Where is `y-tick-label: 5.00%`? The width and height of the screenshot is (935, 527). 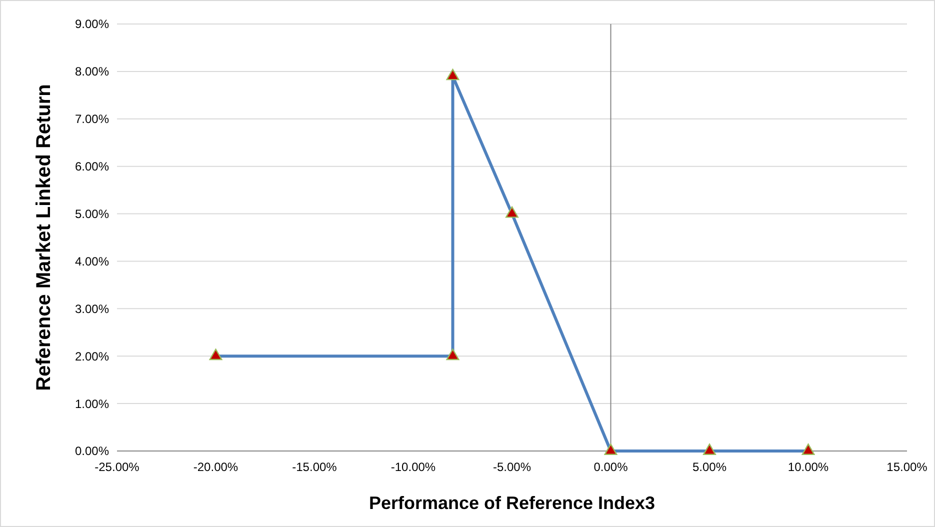
y-tick-label: 5.00% is located at coordinates (92, 213).